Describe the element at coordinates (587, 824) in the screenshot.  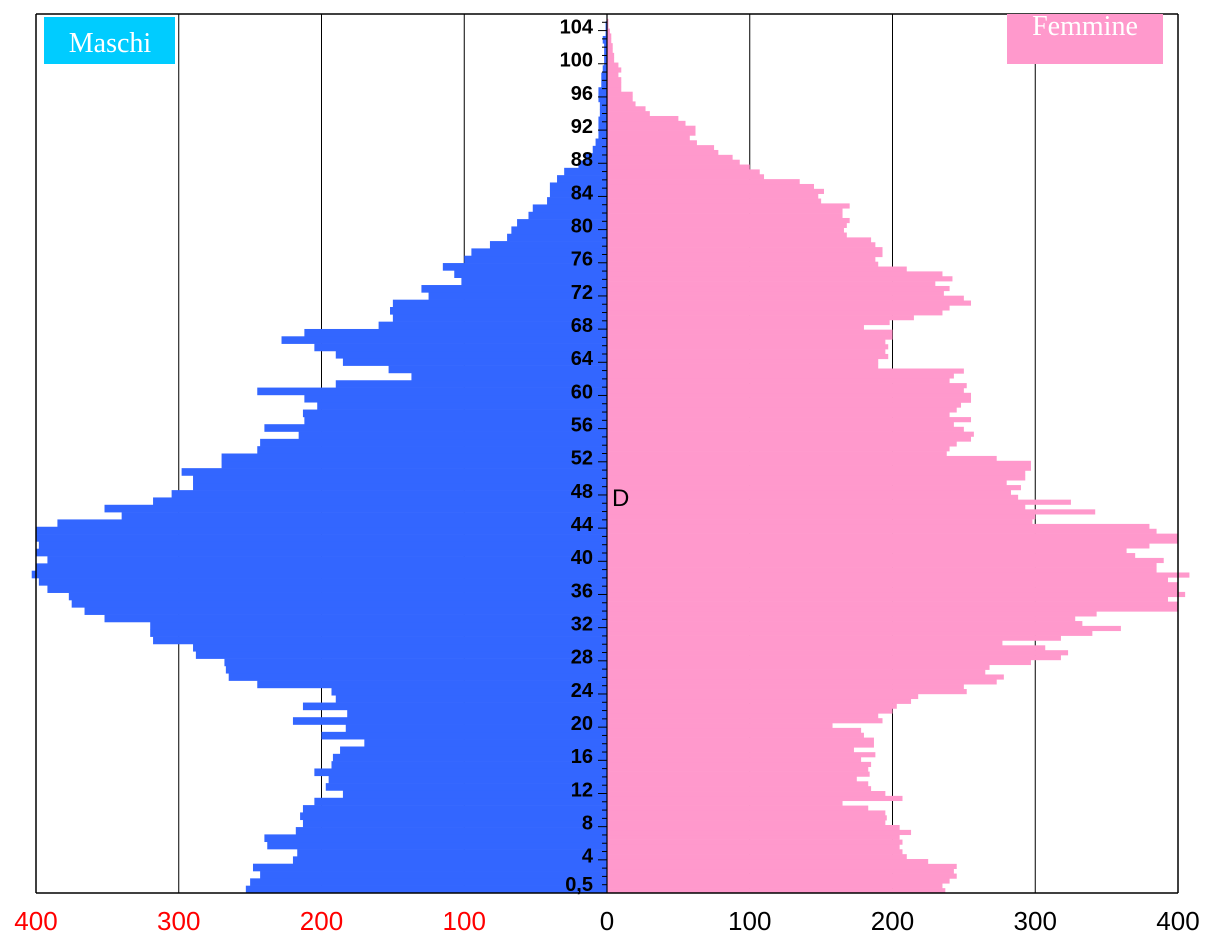
I see `age-tick-label: 8` at that location.